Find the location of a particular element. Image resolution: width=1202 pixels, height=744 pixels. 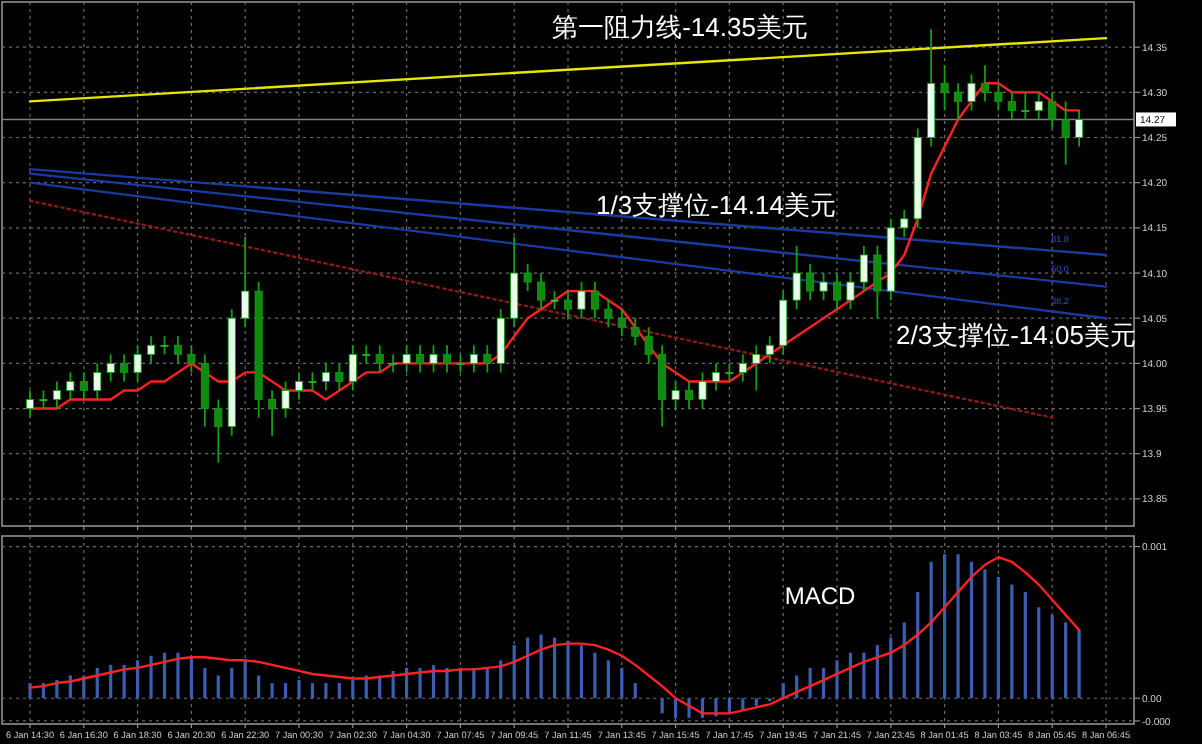

annotation: 第一阻力线-14.35美元 is located at coordinates (680, 27).